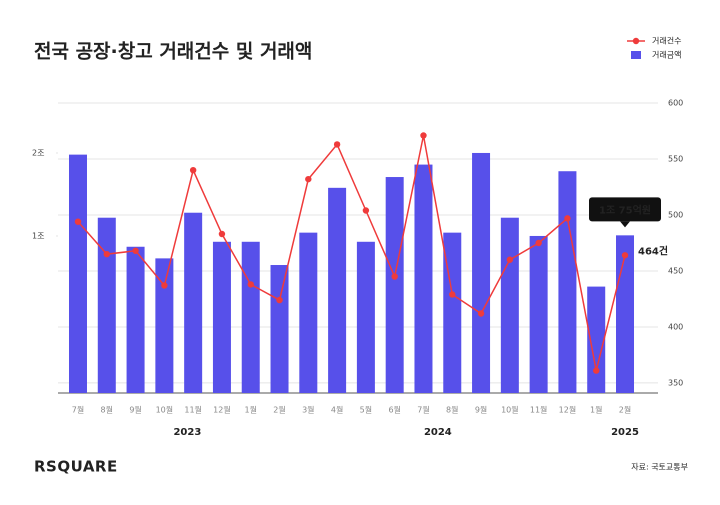 The height and width of the screenshot is (505, 720). I want to click on source: 자료: 국토교통부, so click(659, 467).